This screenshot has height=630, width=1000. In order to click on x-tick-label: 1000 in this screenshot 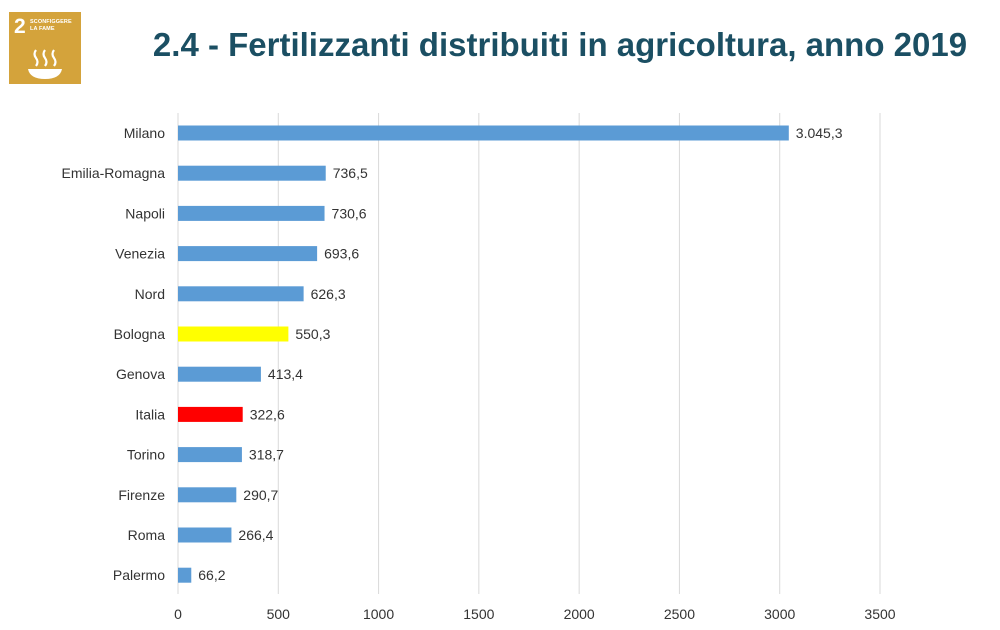, I will do `click(378, 614)`.